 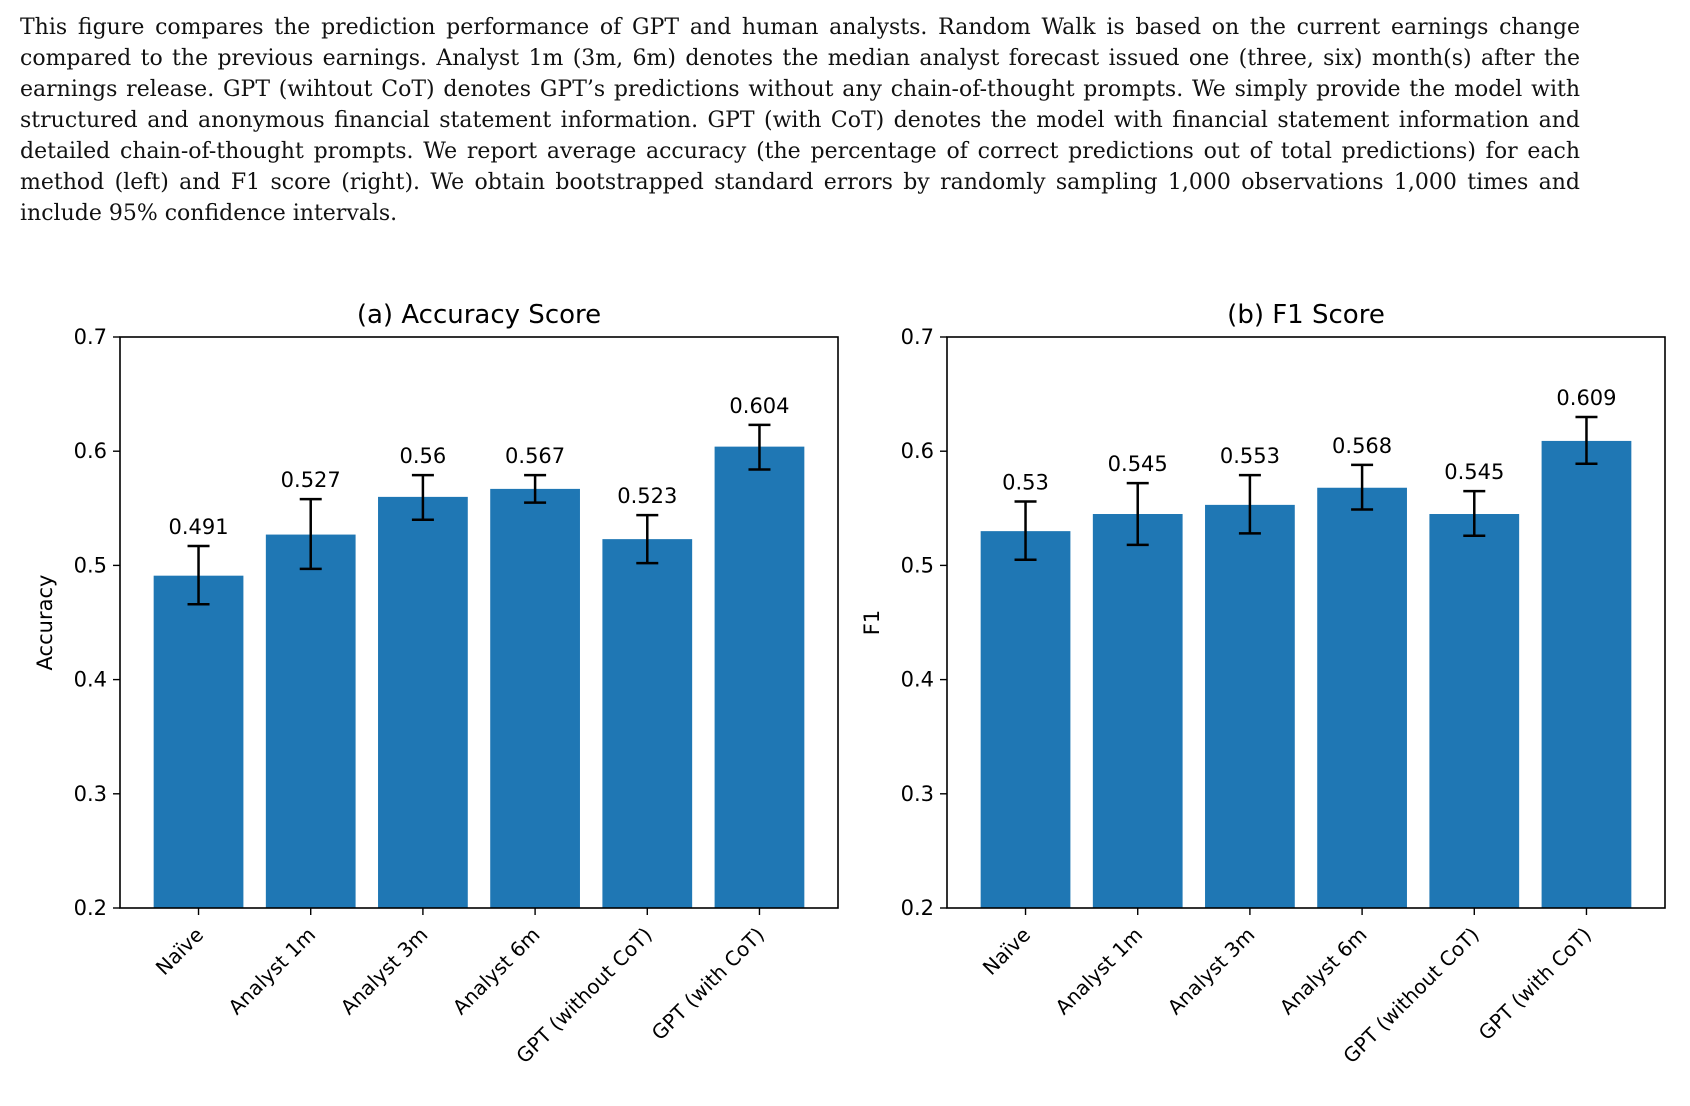 What do you see at coordinates (1474, 472) in the screenshot?
I see `data-label-4: 0.545` at bounding box center [1474, 472].